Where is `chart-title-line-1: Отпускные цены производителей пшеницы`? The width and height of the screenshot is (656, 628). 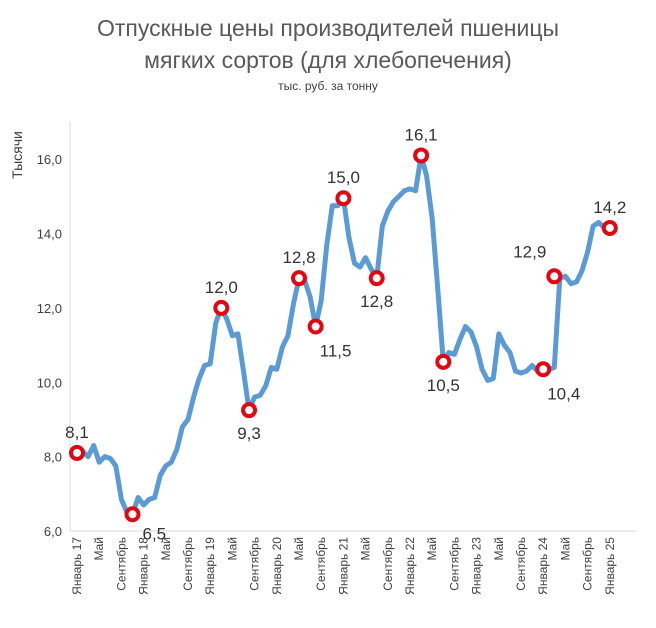
chart-title-line-1: Отпускные цены производителей пшеницы is located at coordinates (328, 28).